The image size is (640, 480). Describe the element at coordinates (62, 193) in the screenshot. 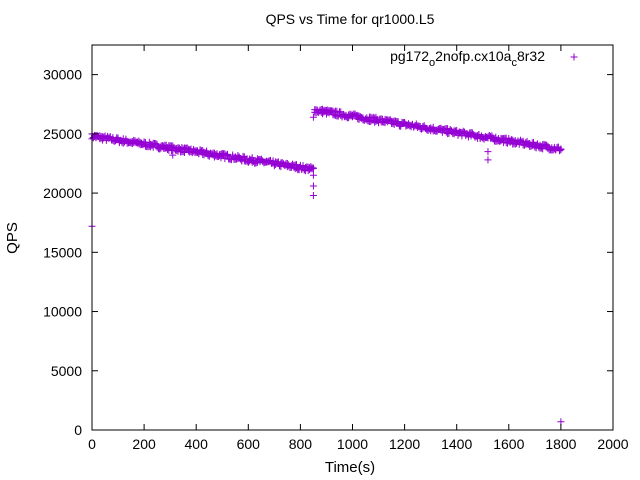

I see `y-tick-label: 20000` at that location.